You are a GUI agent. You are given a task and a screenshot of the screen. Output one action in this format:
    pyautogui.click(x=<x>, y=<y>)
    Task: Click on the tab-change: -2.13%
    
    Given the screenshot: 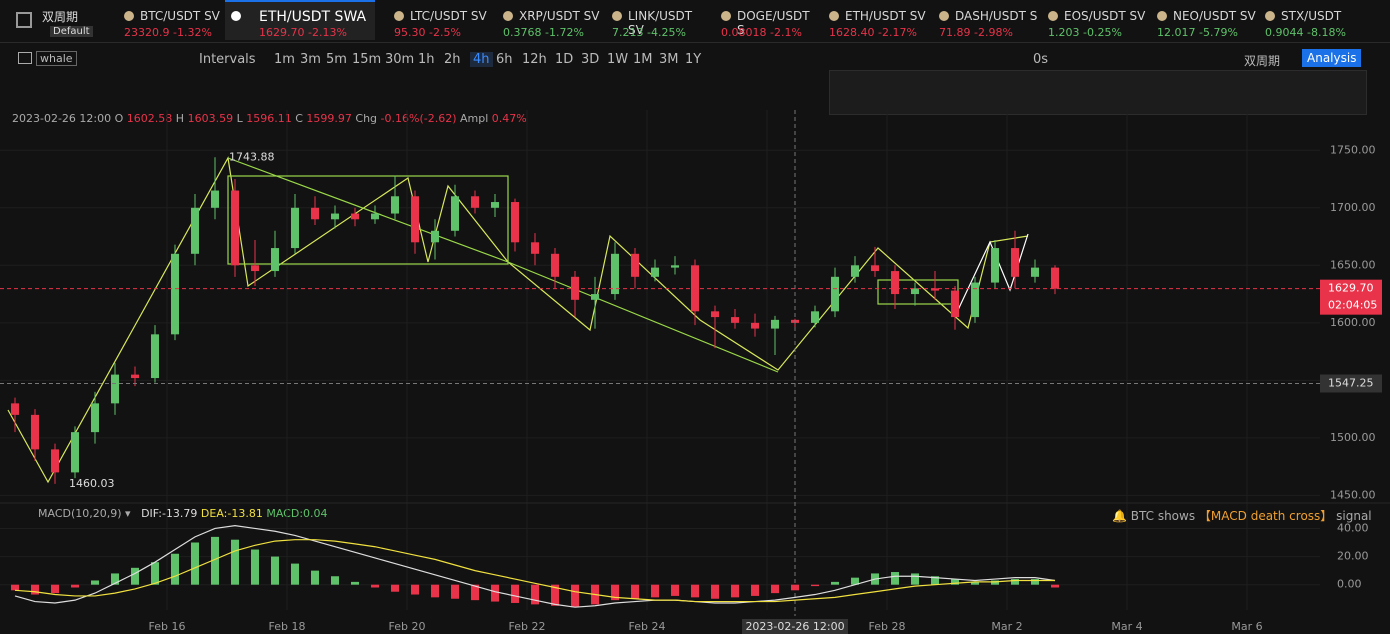 What is the action you would take?
    pyautogui.click(x=327, y=32)
    